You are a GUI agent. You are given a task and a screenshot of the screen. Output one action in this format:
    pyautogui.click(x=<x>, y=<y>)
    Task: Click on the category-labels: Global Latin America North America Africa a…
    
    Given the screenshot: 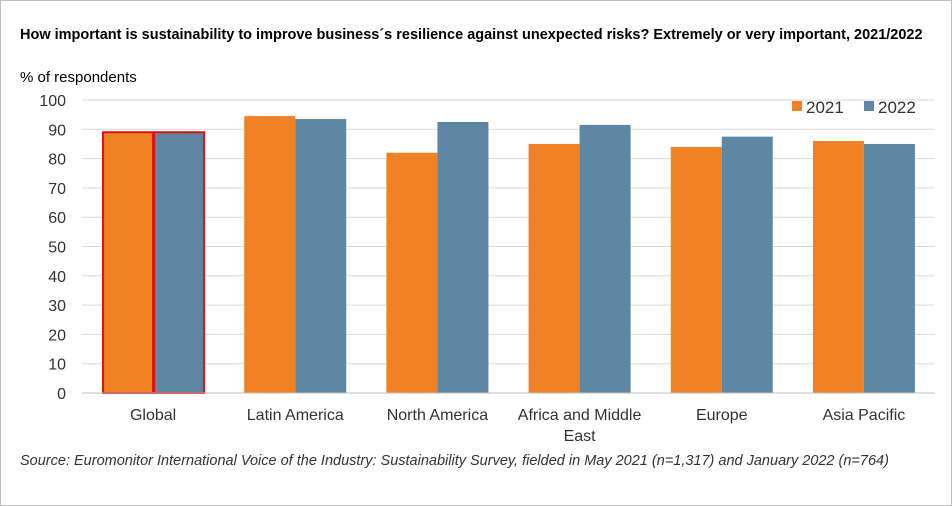 What is the action you would take?
    pyautogui.click(x=517, y=426)
    